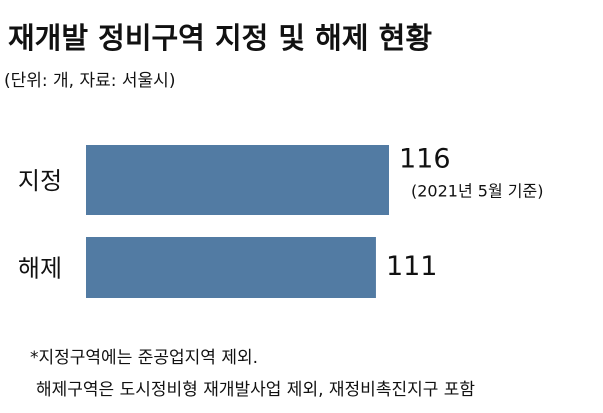  Describe the element at coordinates (89, 81) in the screenshot. I see `chart-subtitle: (단위: 개, 자료: 서울시)` at that location.